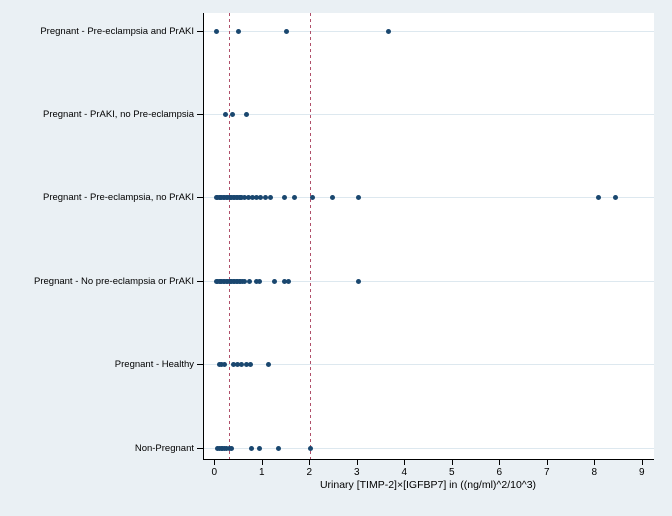  I want to click on category-label: Pregnant - No pre-eclampsia or PrAKI, so click(114, 281).